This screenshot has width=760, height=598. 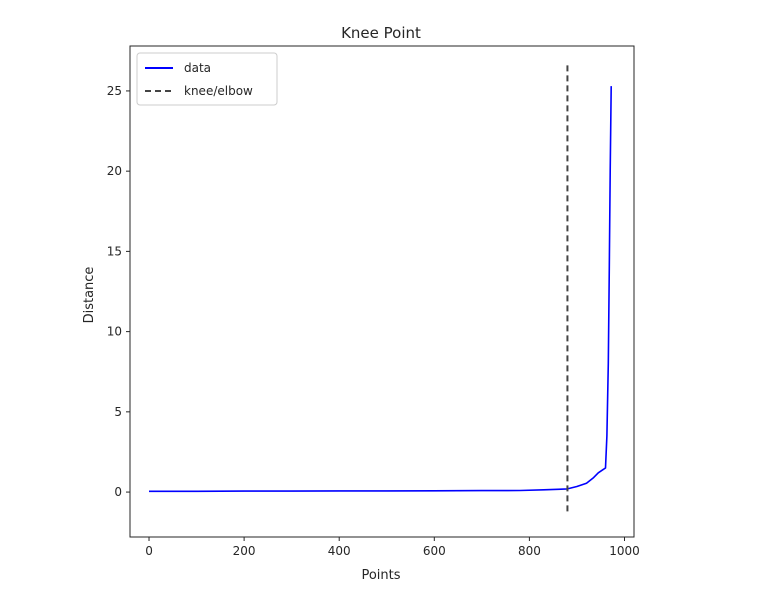 I want to click on y-tick-label: 10, so click(x=114, y=332).